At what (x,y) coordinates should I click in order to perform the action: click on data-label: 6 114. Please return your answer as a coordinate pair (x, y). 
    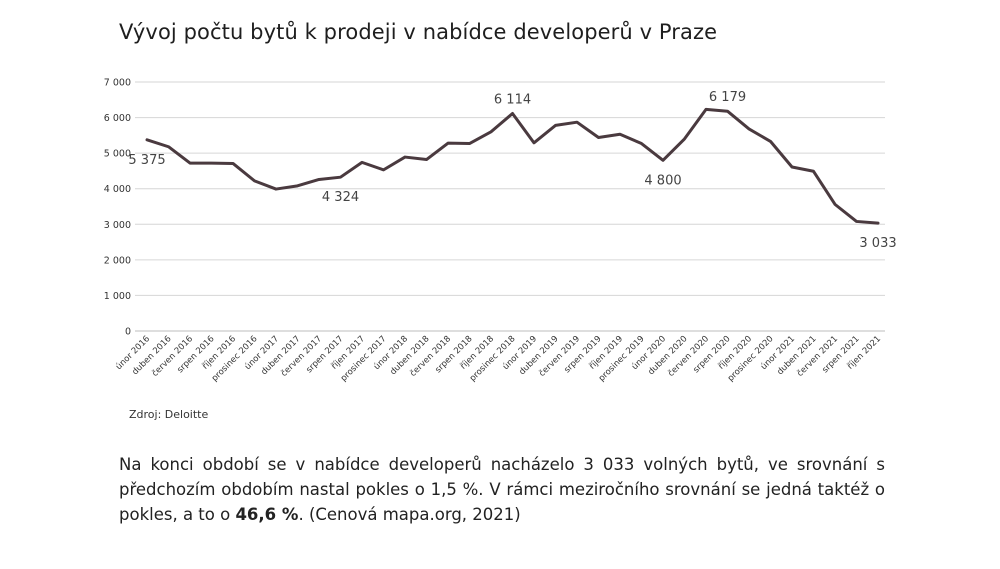
    Looking at the image, I should click on (512, 100).